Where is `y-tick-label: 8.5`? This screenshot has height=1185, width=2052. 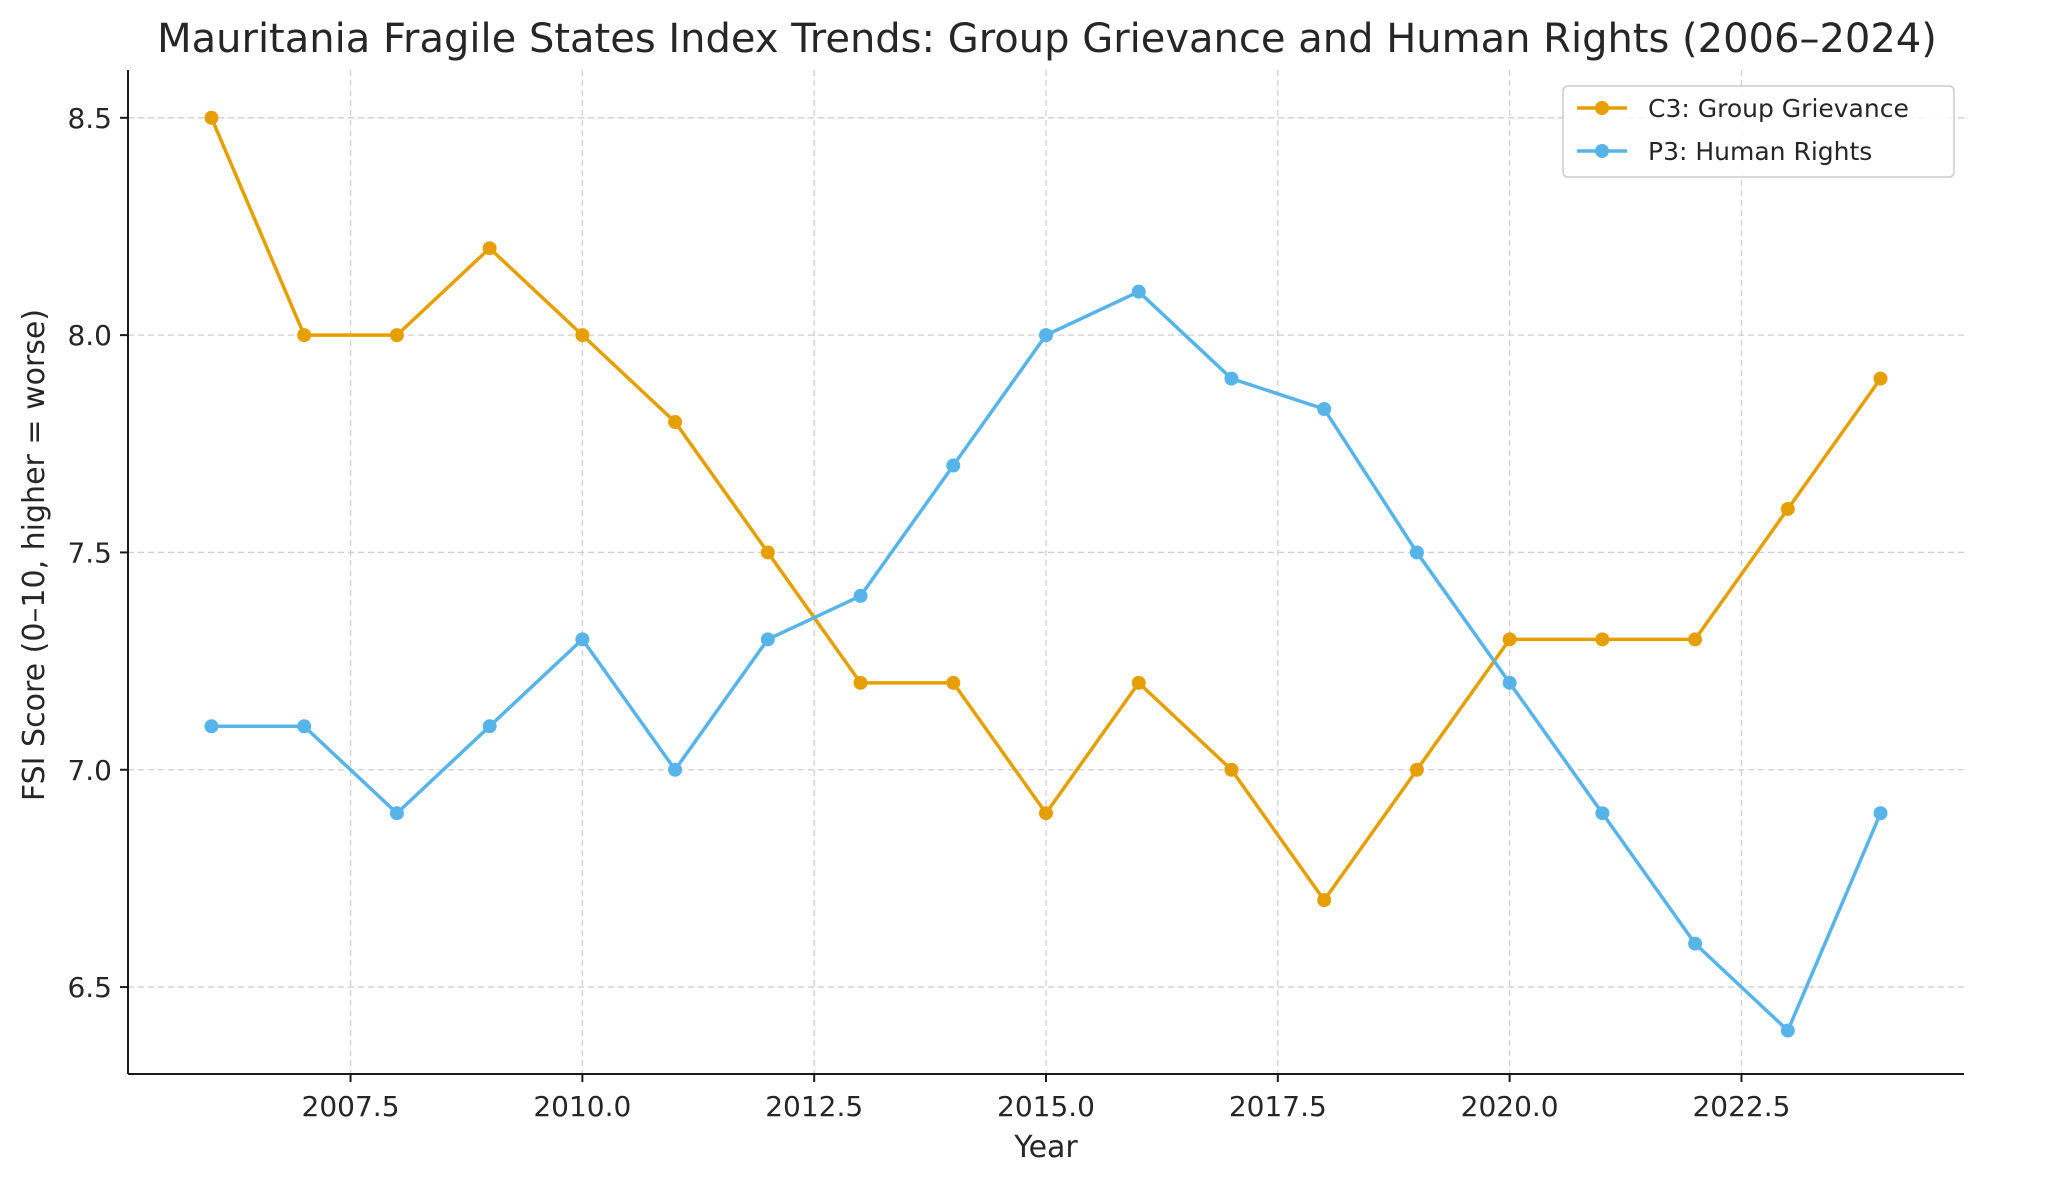
y-tick-label: 8.5 is located at coordinates (89, 118).